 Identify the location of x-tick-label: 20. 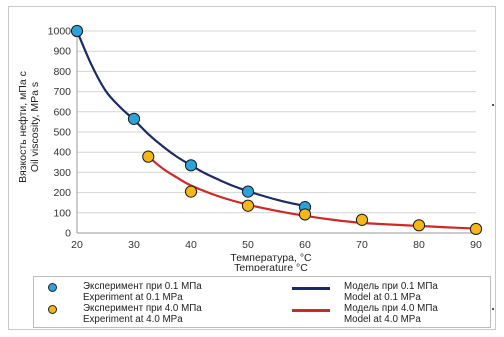
(77, 245).